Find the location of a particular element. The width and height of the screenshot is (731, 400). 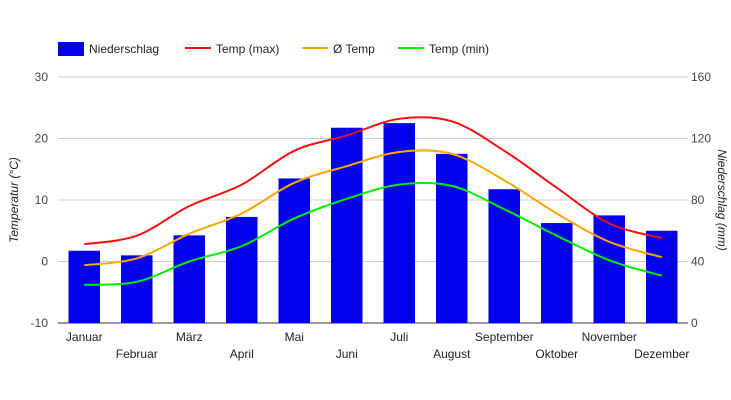

x-tick-label: Januar is located at coordinates (84, 337).